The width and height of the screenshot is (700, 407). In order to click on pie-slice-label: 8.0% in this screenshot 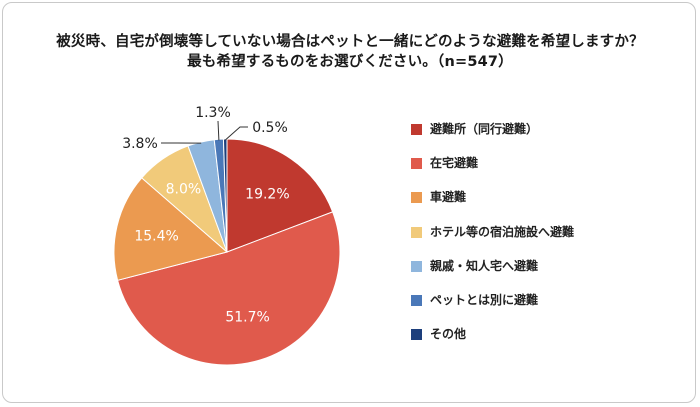, I will do `click(184, 190)`.